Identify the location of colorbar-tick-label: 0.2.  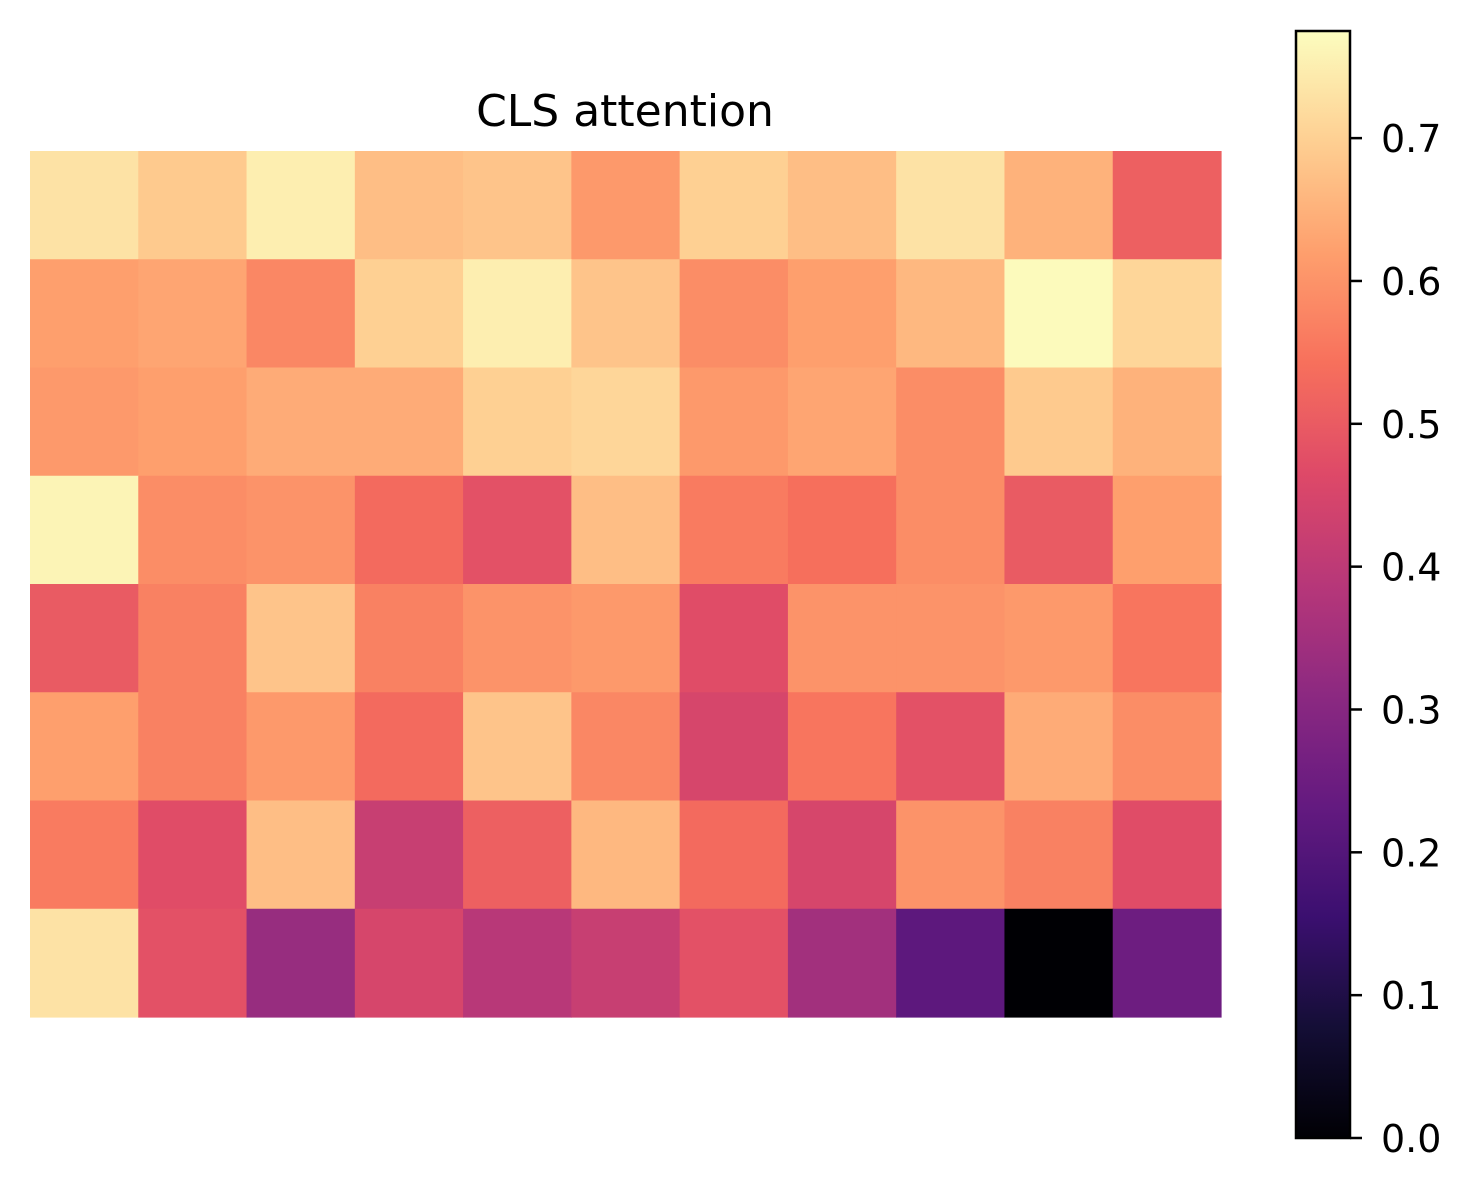
(1411, 853).